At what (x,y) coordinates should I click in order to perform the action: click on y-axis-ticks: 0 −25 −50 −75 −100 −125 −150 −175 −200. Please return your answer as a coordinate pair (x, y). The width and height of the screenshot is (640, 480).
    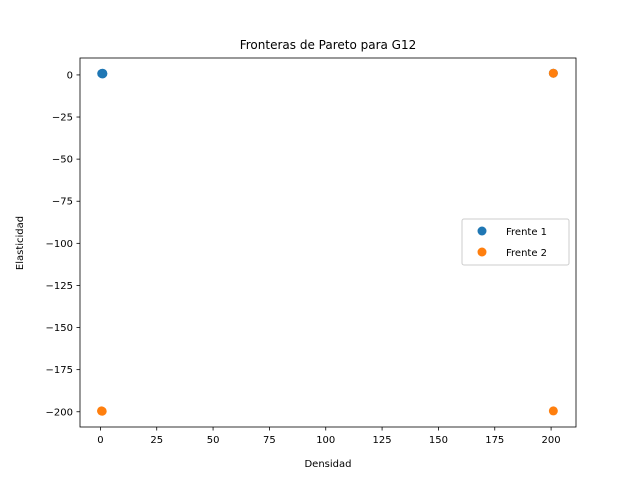
    Looking at the image, I should click on (63, 244).